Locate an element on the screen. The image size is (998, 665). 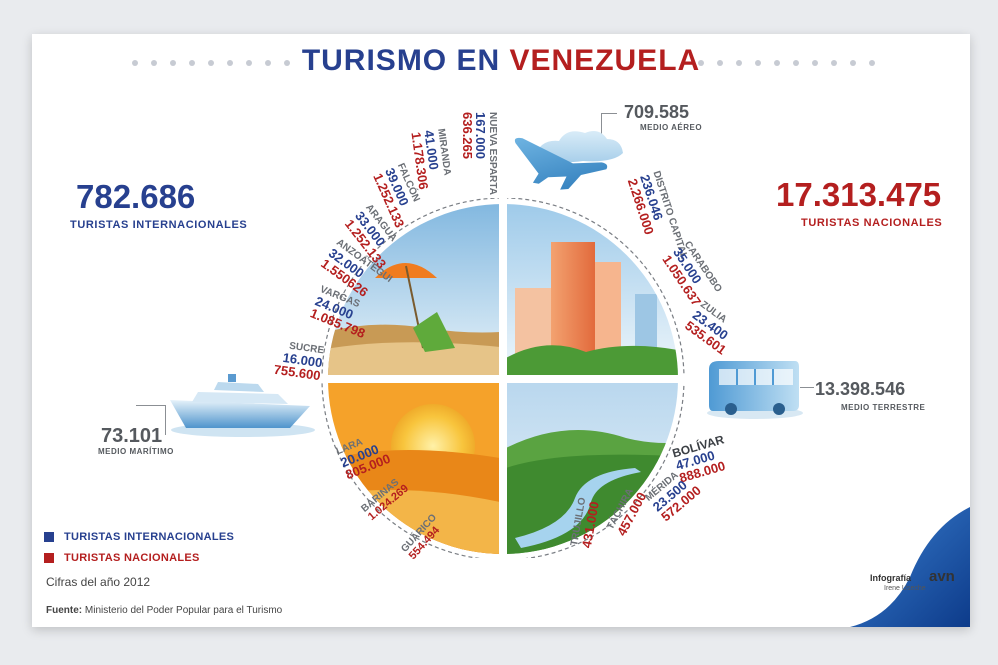
air-leader is located at coordinates (609, 128).